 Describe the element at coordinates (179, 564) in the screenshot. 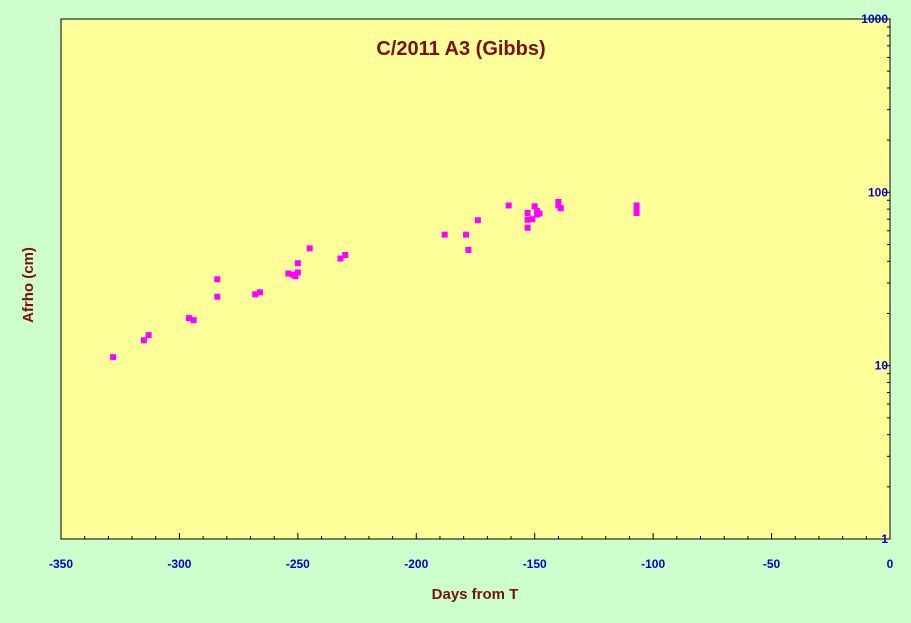

I see `x-tick-label: -300` at that location.